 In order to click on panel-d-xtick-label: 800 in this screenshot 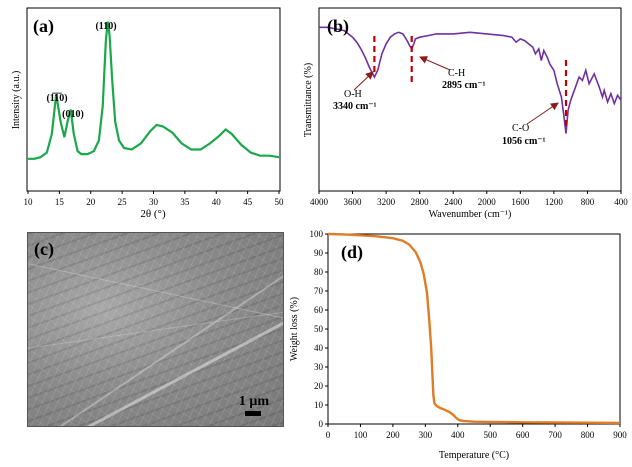, I will do `click(588, 435)`.